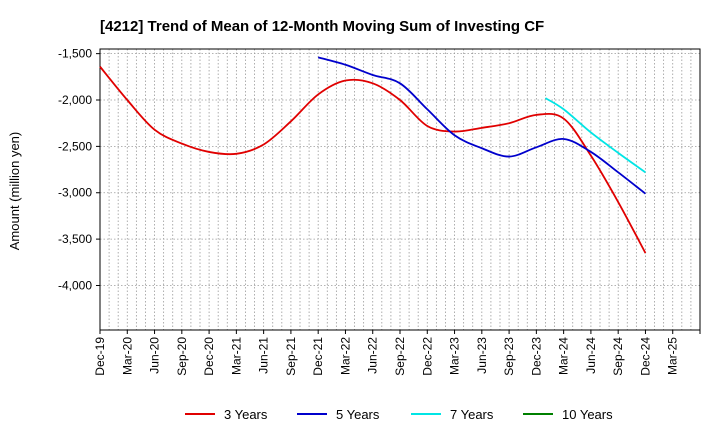  Describe the element at coordinates (587, 414) in the screenshot. I see `legend-label-10-years: 10 Years` at that location.